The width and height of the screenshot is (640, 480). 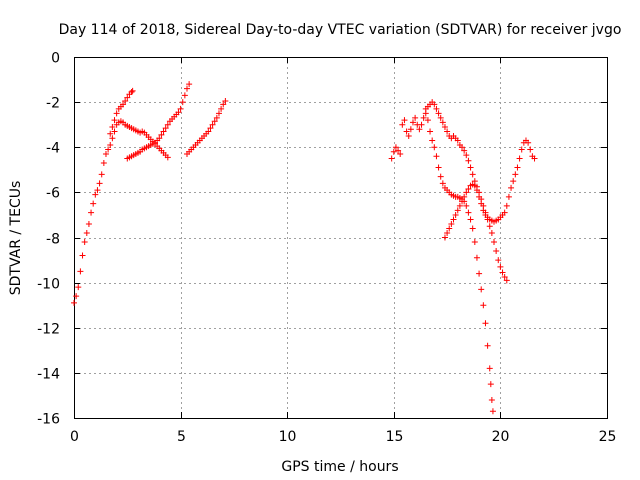 I want to click on y-tick-label: -14, so click(x=48, y=375).